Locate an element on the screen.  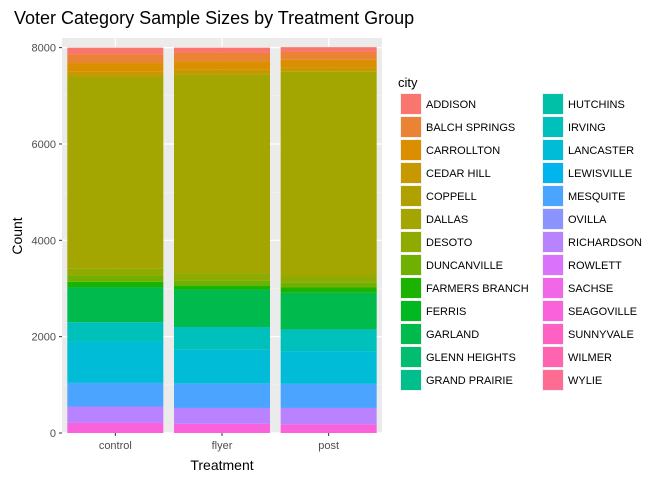
legend-label: WILMER is located at coordinates (590, 358).